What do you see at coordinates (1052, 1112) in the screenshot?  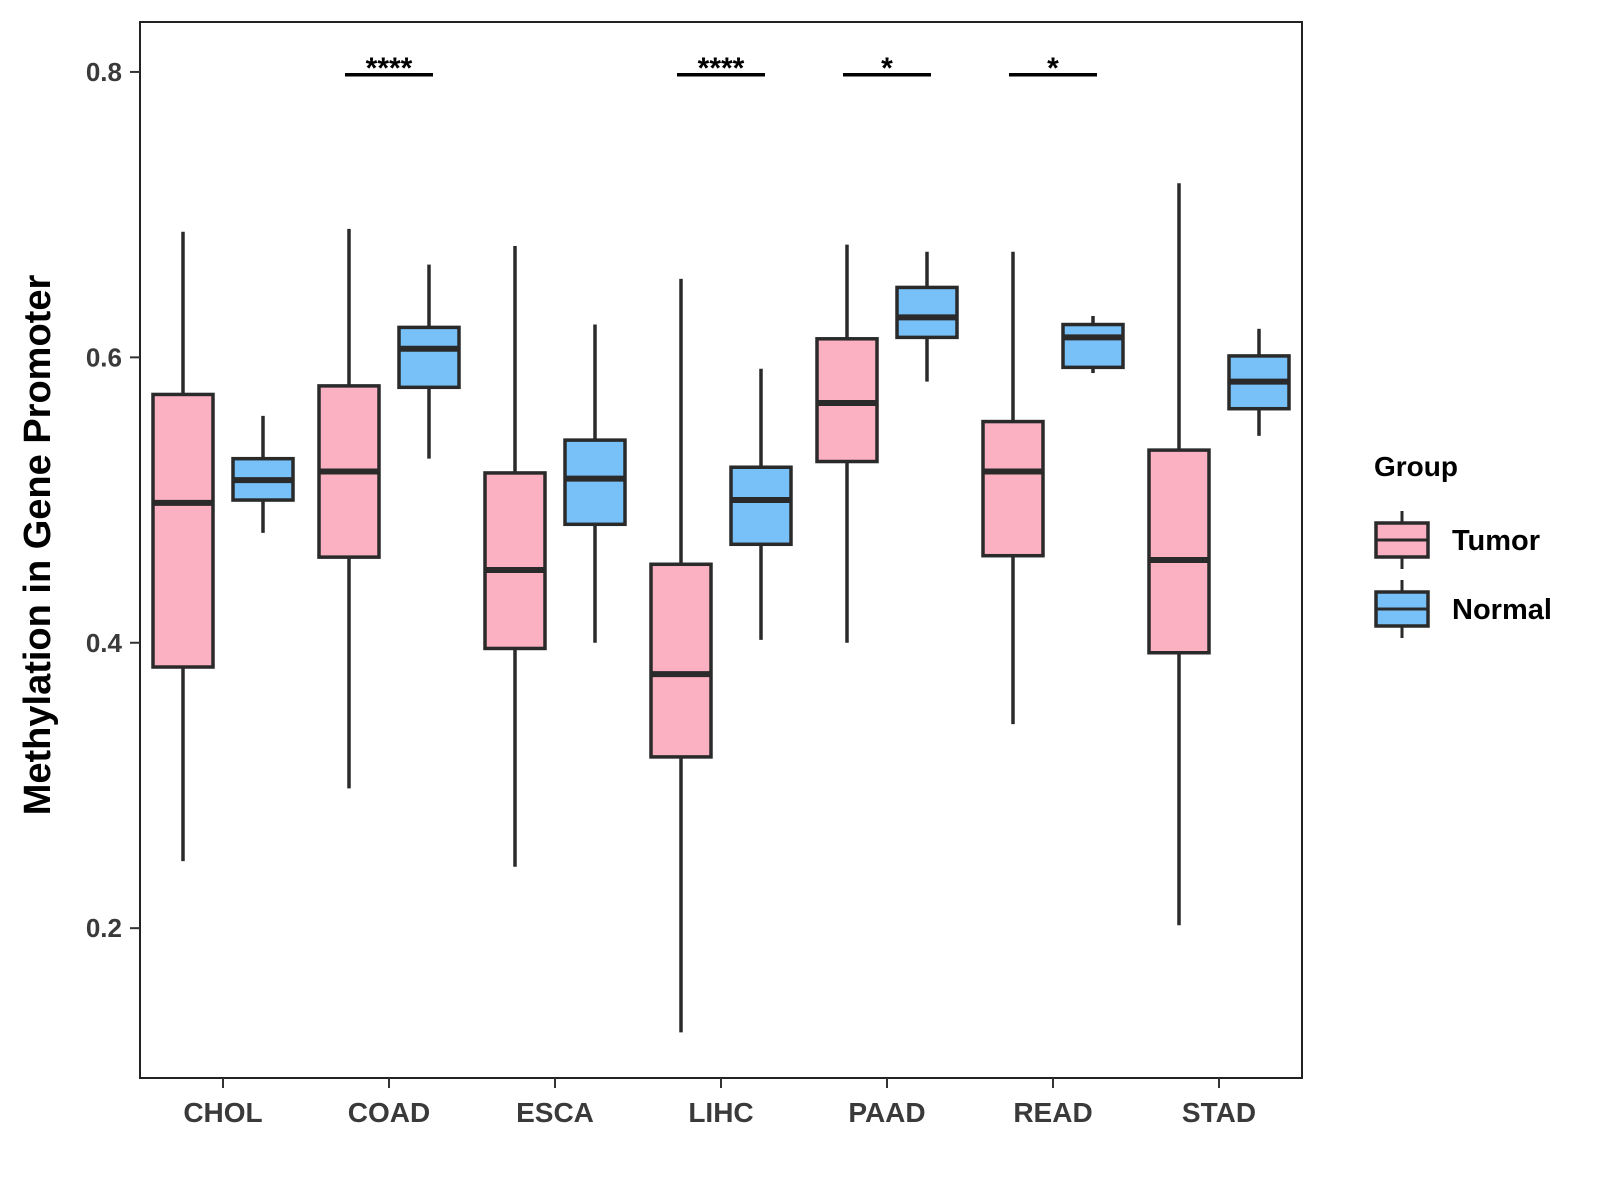 I see `x-tick-label: READ` at bounding box center [1052, 1112].